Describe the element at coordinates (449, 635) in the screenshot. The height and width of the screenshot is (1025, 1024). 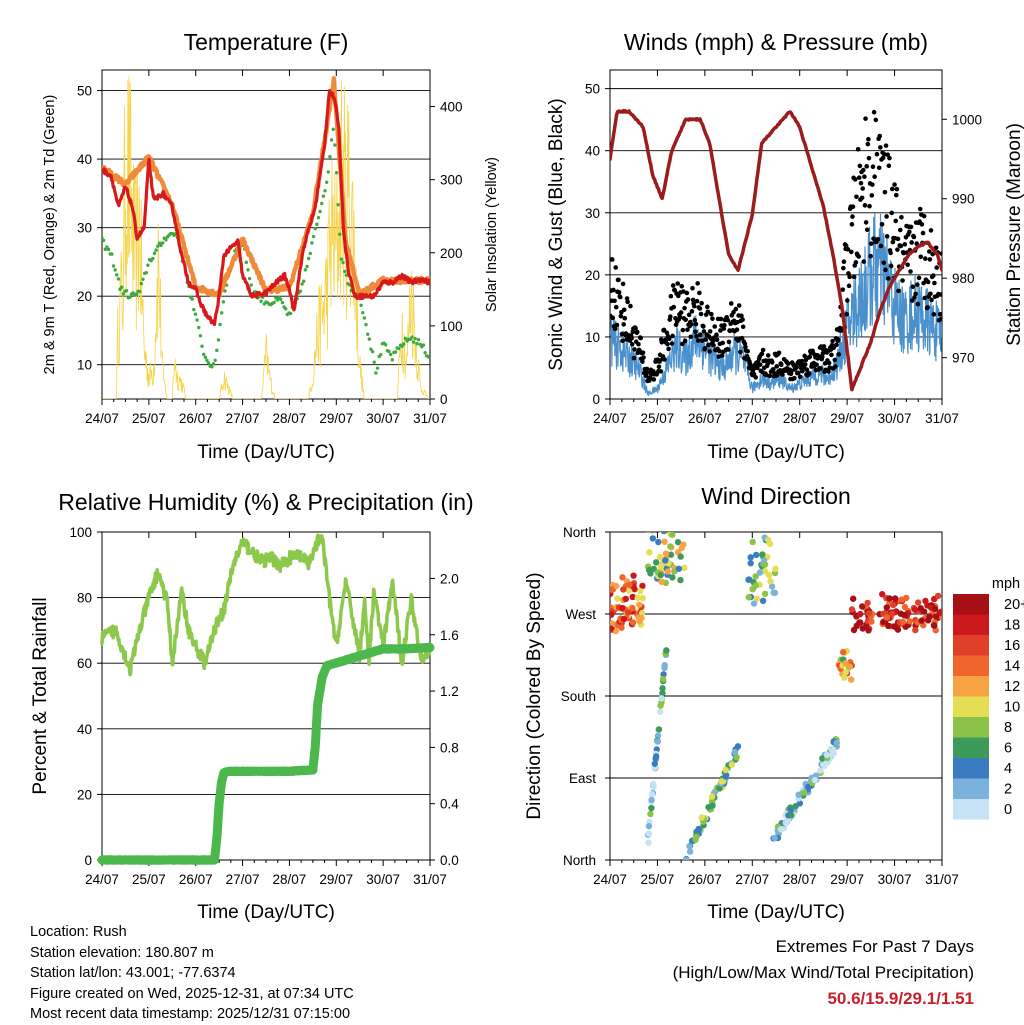
I see `y-right-tick-label: 1.6` at that location.